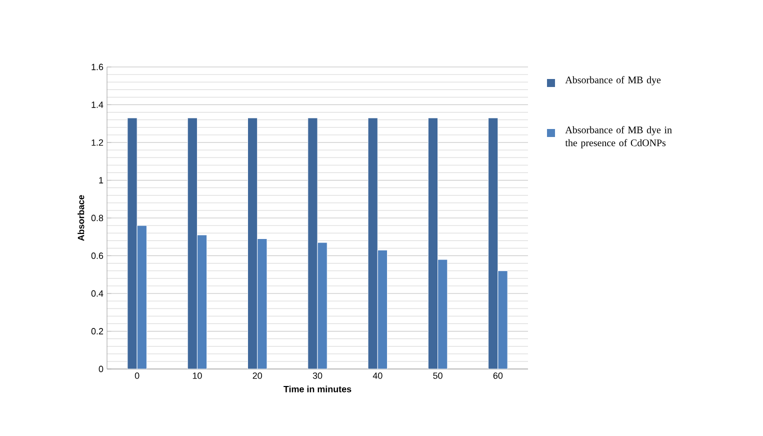 The height and width of the screenshot is (436, 763). Describe the element at coordinates (101, 180) in the screenshot. I see `y-tick-label: 1` at that location.